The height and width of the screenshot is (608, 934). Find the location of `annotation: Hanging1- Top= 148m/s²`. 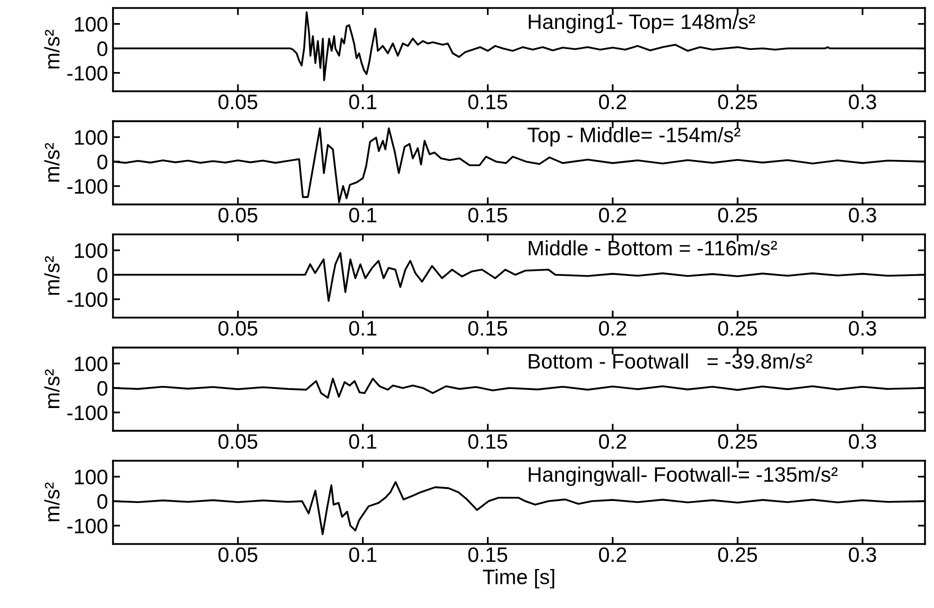

annotation: Hanging1- Top= 148m/s² is located at coordinates (642, 24).